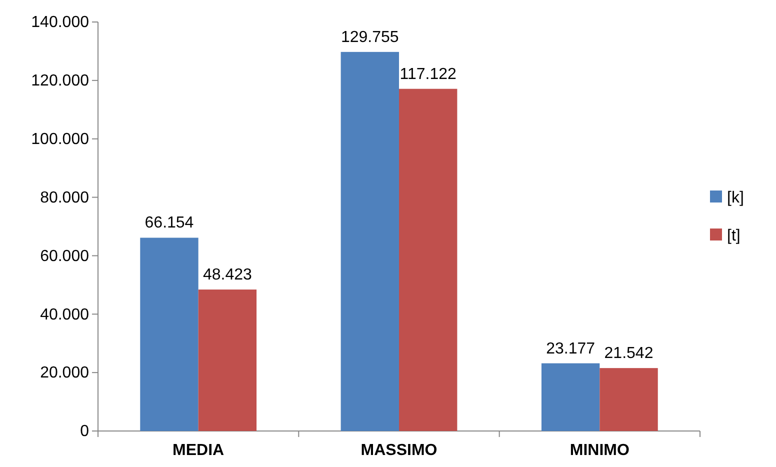 The image size is (776, 467). I want to click on legend-label: [t], so click(733, 236).